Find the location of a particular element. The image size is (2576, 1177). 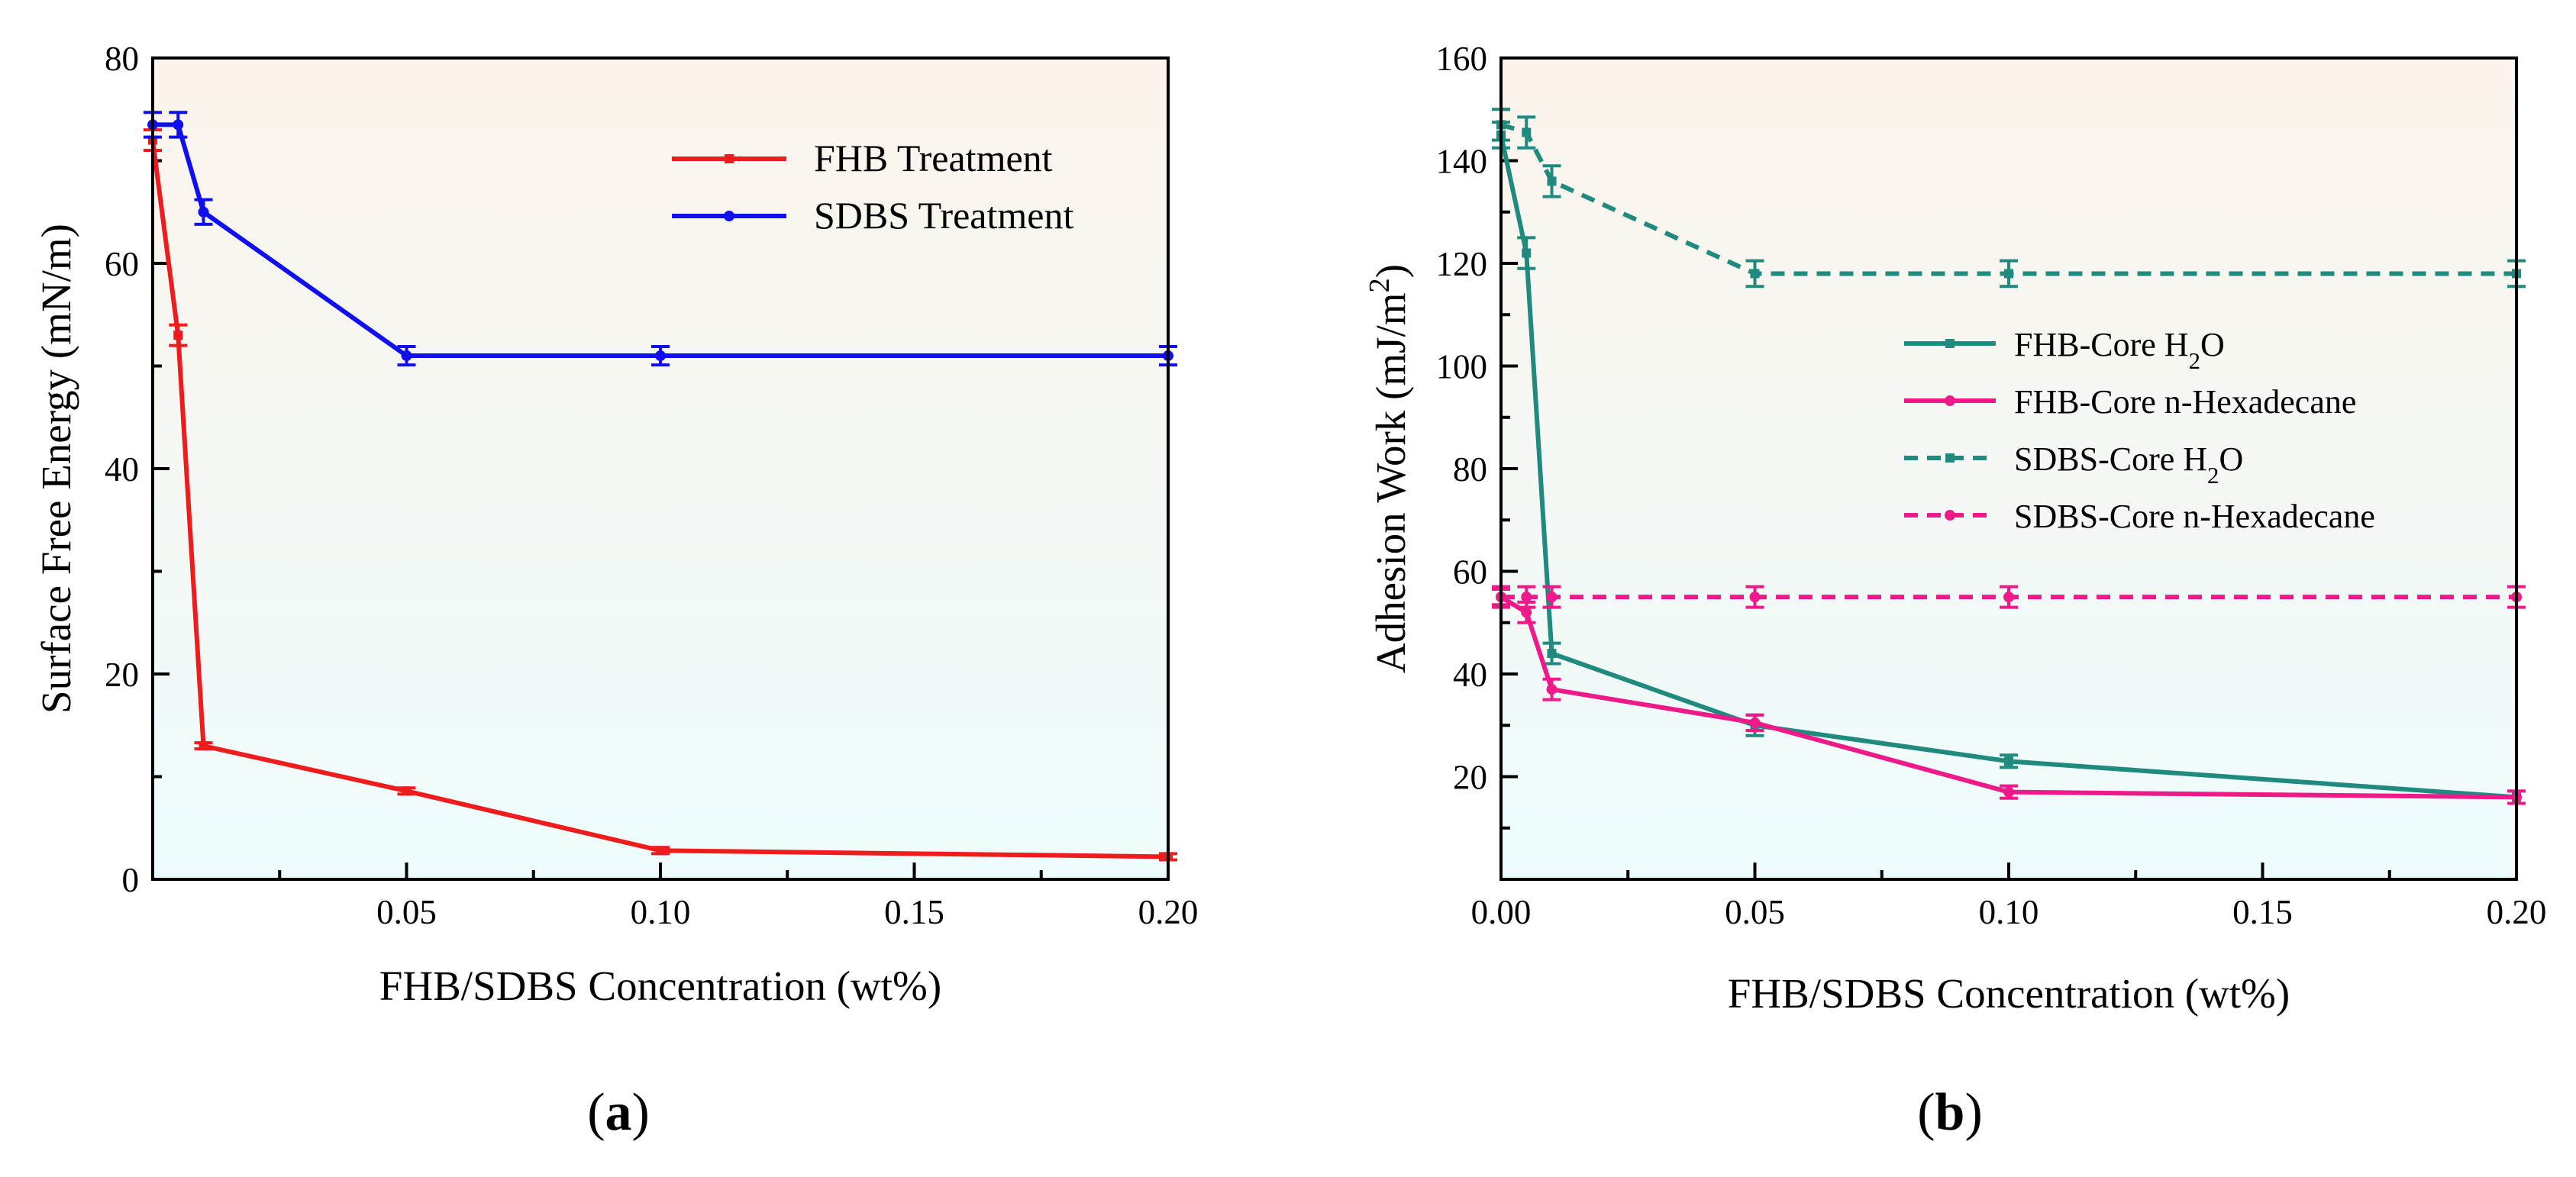

legend: FHB Treatment SDBS Treatment is located at coordinates (872, 187).